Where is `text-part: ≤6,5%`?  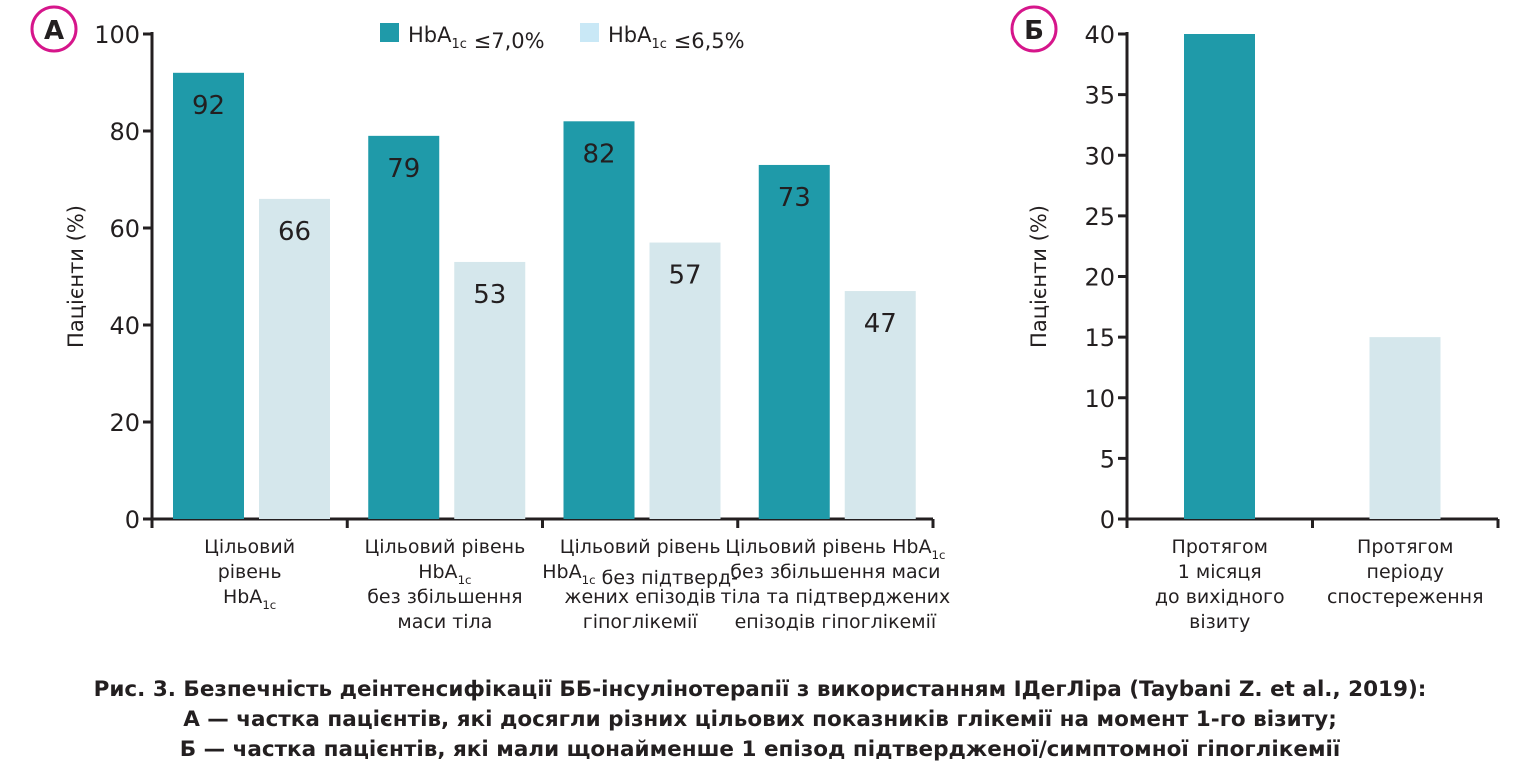
text-part: ≤6,5% is located at coordinates (706, 41).